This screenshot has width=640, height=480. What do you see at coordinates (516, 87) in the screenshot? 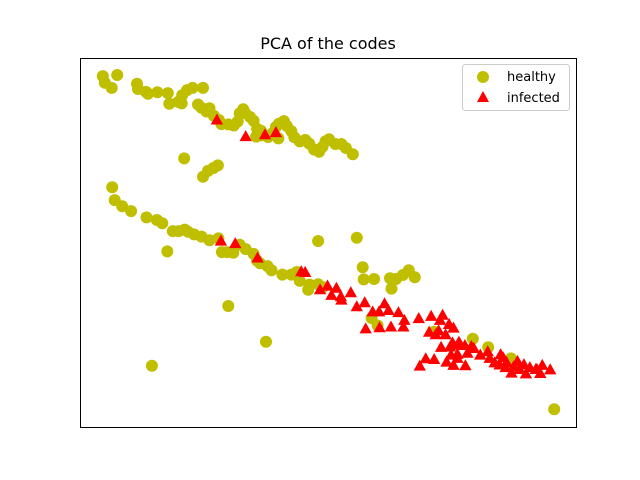
I see `legend: healthy infected` at bounding box center [516, 87].